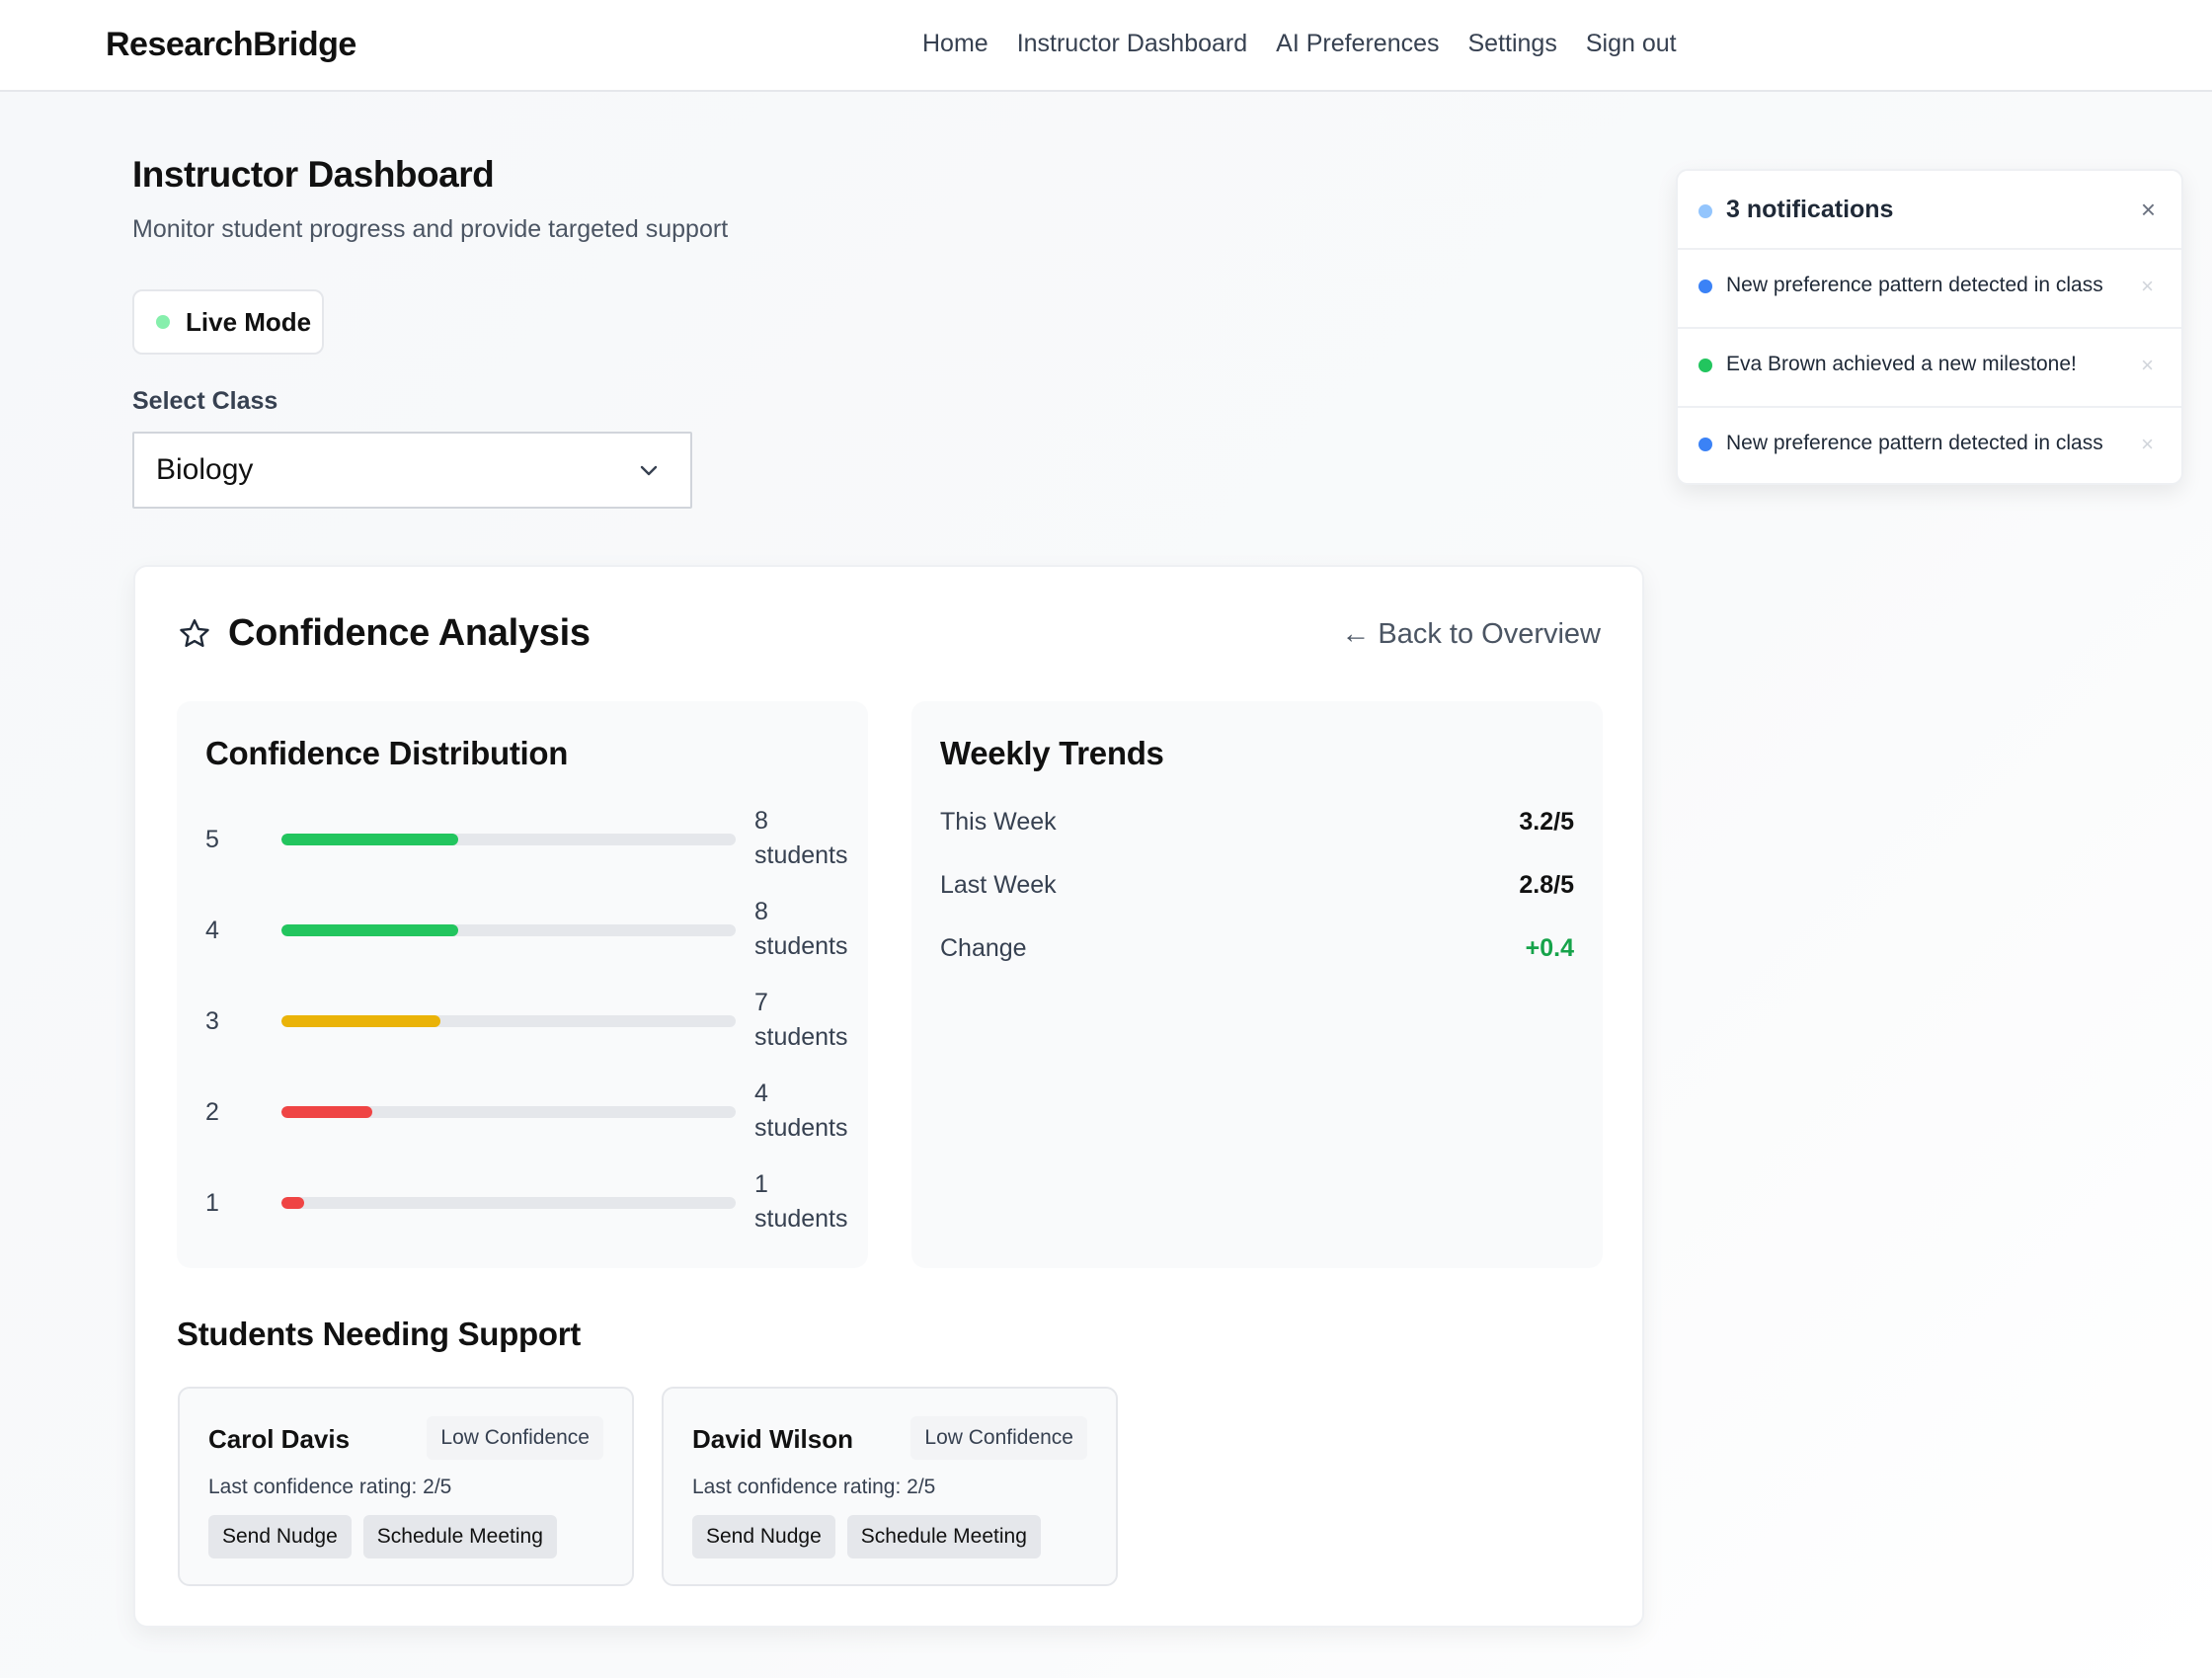  I want to click on nav-sign-out: Sign out, so click(1631, 43).